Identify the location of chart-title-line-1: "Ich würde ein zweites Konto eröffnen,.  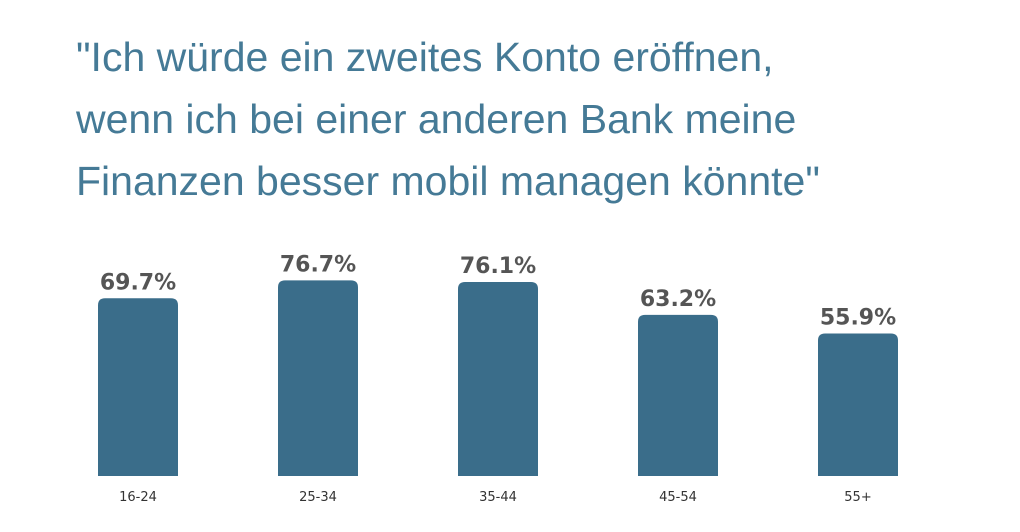
(425, 57).